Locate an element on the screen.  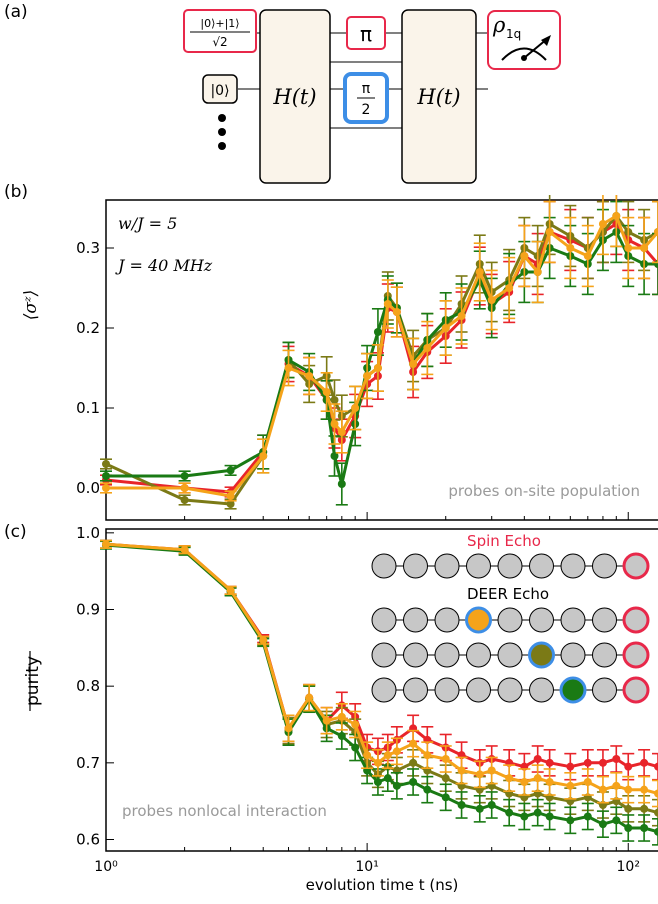
h-gate-2-label: H(t) is located at coordinates (438, 97).